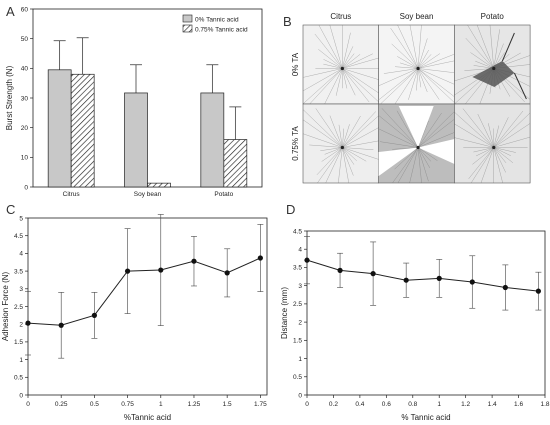 The height and width of the screenshot is (425, 550). Describe the element at coordinates (386, 404) in the screenshot. I see `x-tick-label: 0.6` at that location.